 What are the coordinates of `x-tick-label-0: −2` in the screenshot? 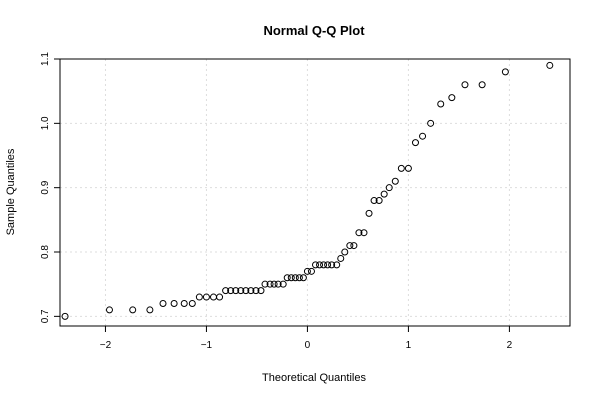 It's located at (106, 345).